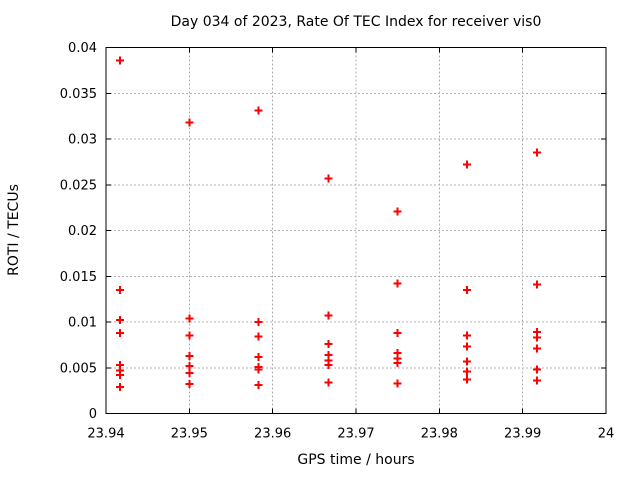 The height and width of the screenshot is (480, 640). What do you see at coordinates (105, 434) in the screenshot?
I see `x-tick-label: 23.94` at bounding box center [105, 434].